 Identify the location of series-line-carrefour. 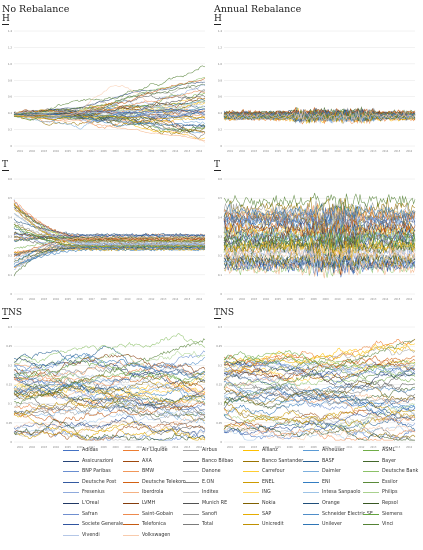
(109, 389).